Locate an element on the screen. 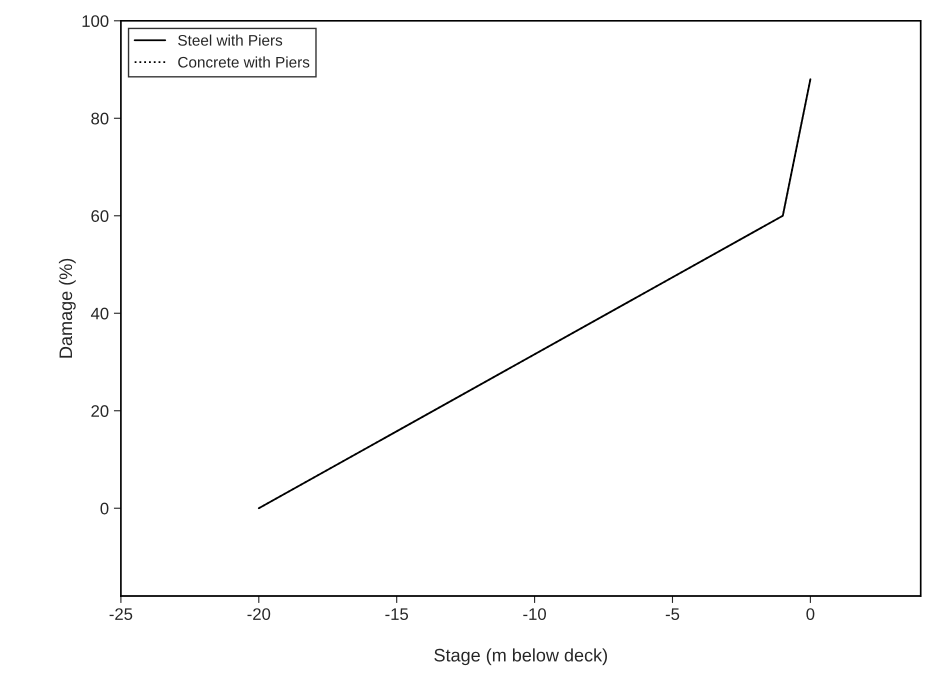 The image size is (930, 693). y-tick-label: 80 is located at coordinates (99, 118).